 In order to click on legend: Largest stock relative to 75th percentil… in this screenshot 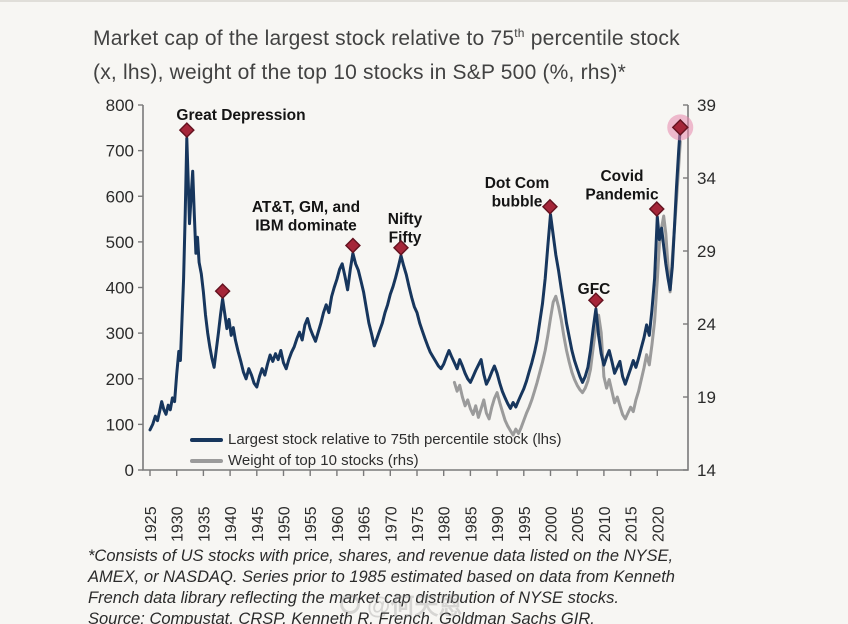, I will do `click(376, 450)`.